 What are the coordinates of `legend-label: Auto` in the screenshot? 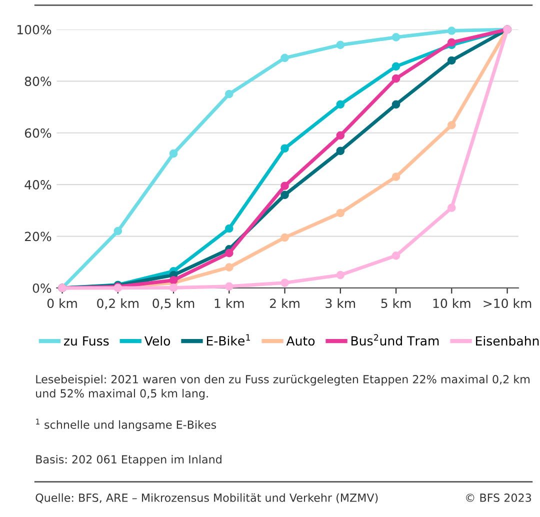 It's located at (300, 341).